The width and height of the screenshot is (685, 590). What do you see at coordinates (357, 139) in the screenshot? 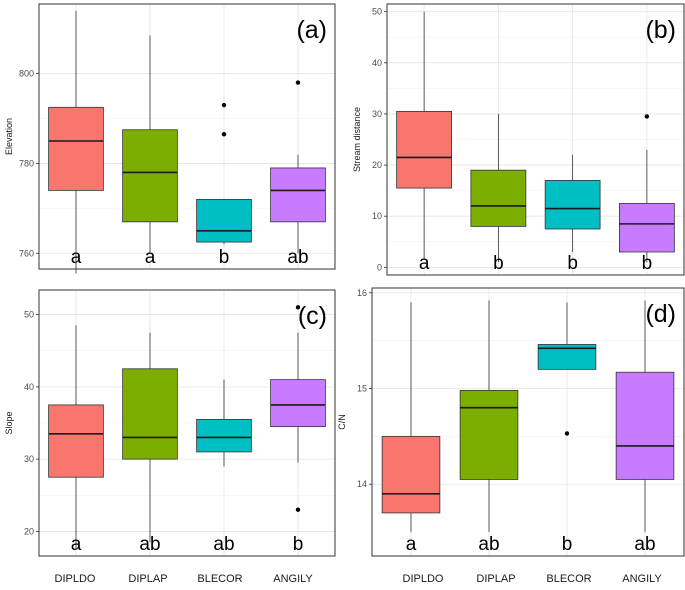
I see `panel-b-y-axis-label: Stream distance` at bounding box center [357, 139].